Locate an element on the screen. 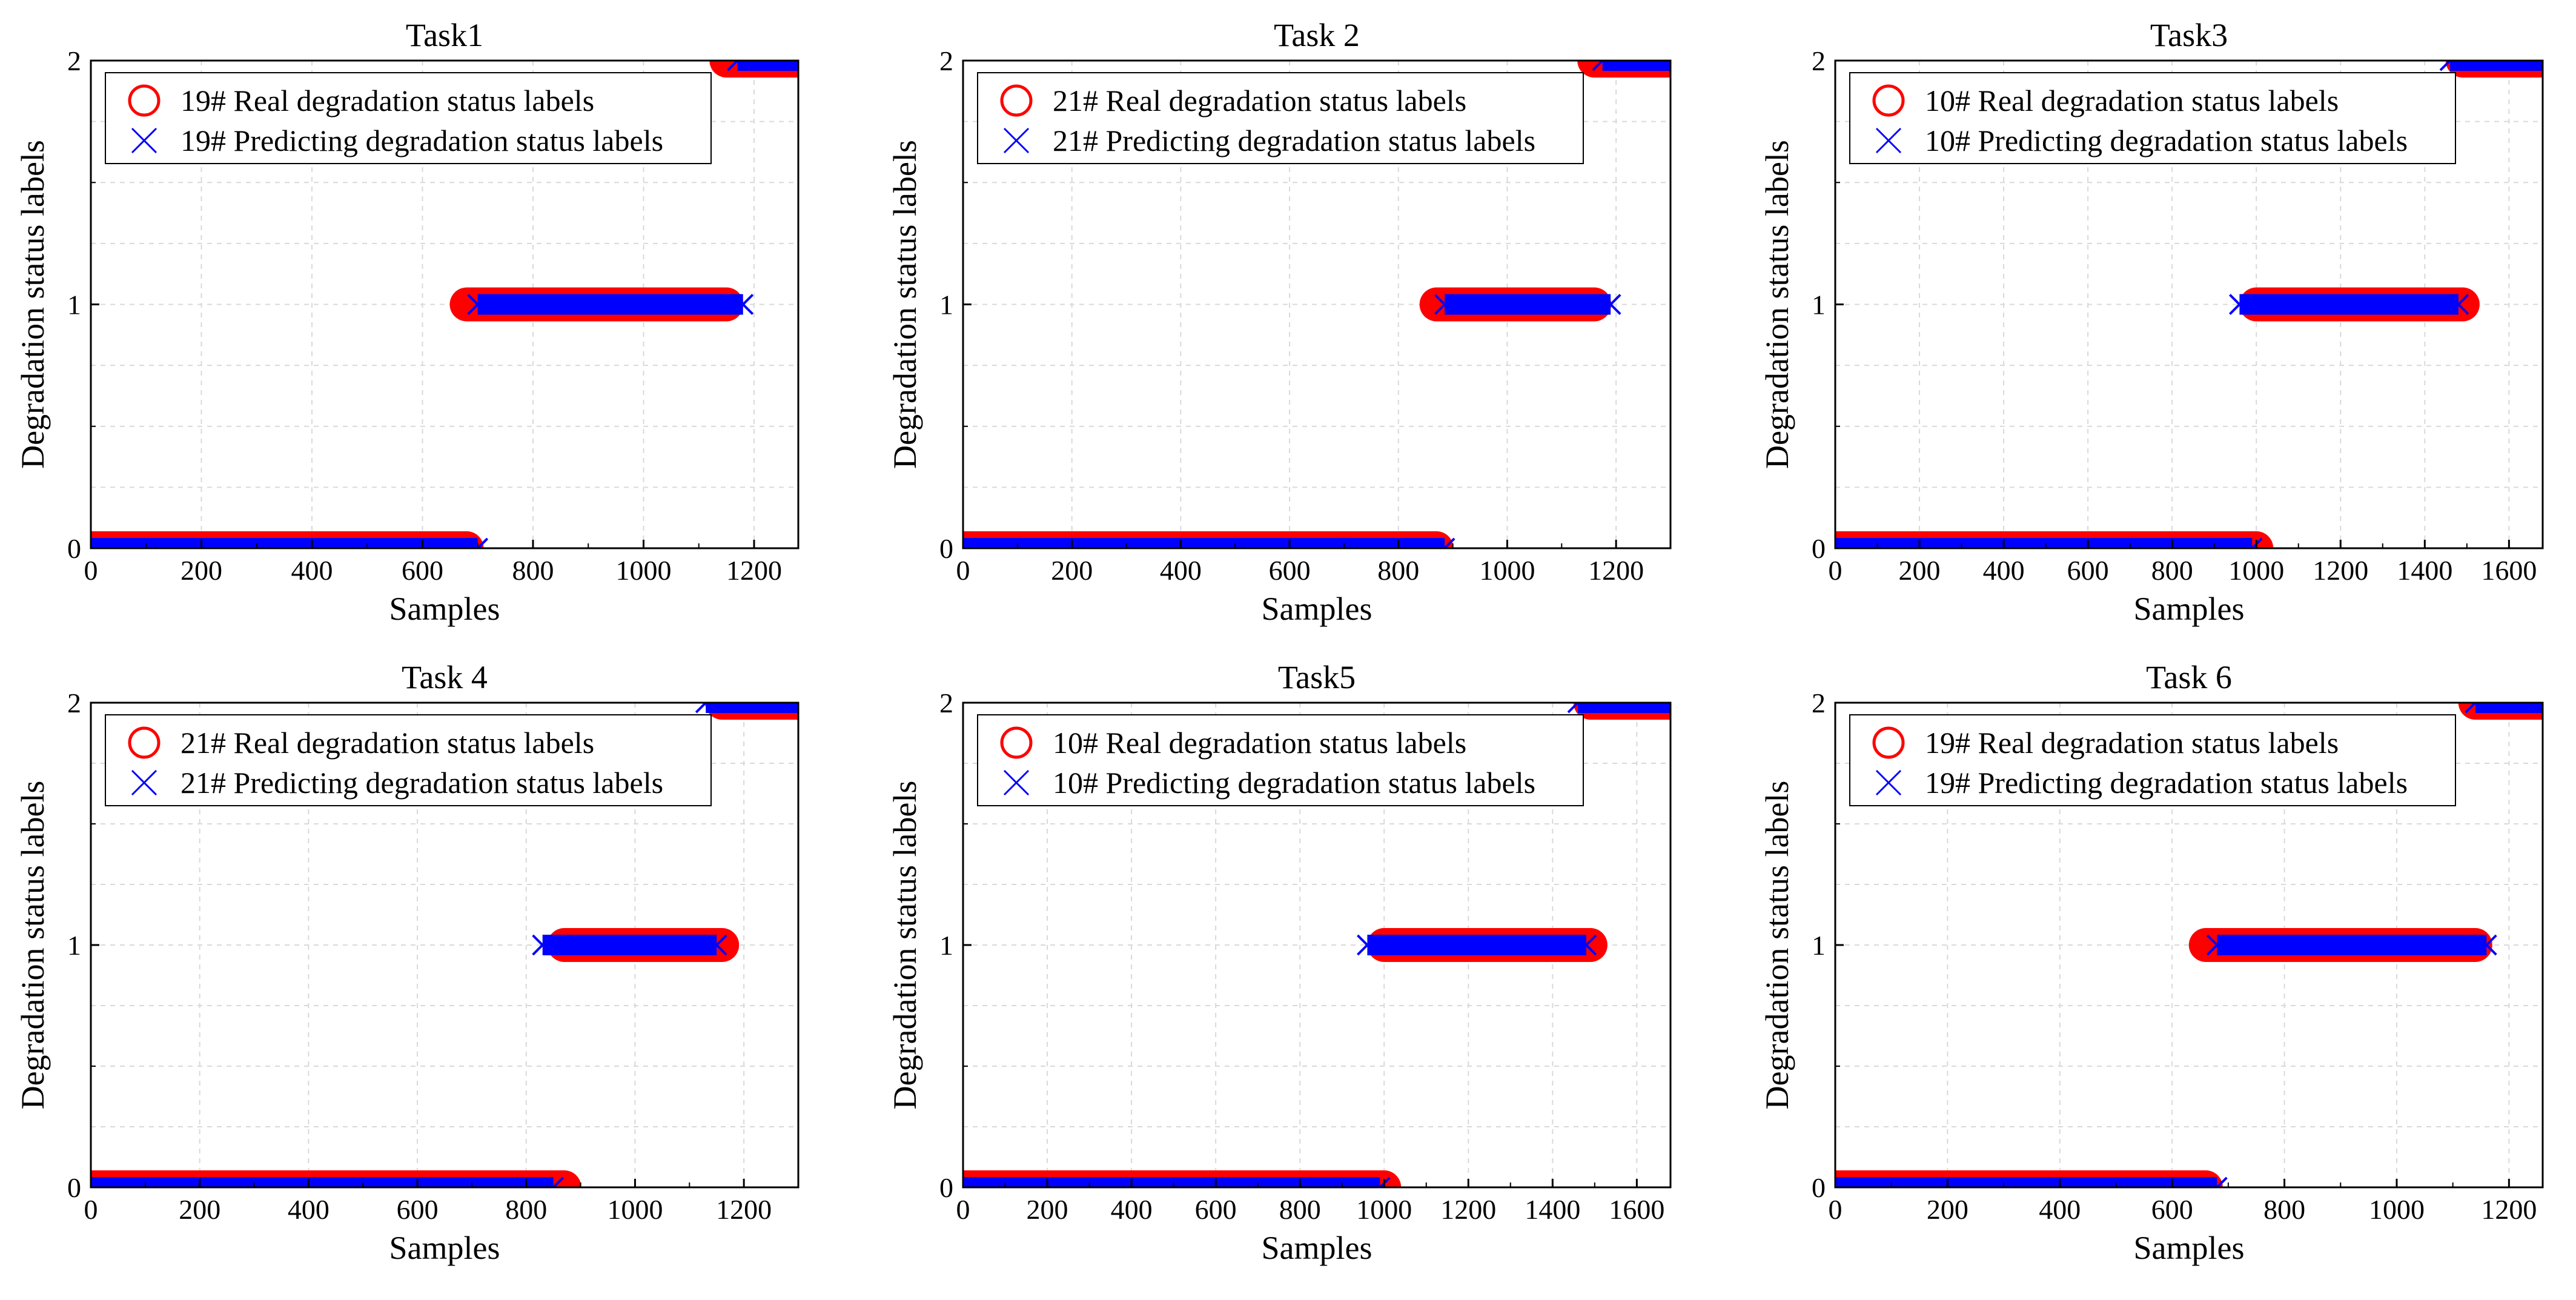 The width and height of the screenshot is (2576, 1300). chart-title: Task 4 is located at coordinates (445, 677).